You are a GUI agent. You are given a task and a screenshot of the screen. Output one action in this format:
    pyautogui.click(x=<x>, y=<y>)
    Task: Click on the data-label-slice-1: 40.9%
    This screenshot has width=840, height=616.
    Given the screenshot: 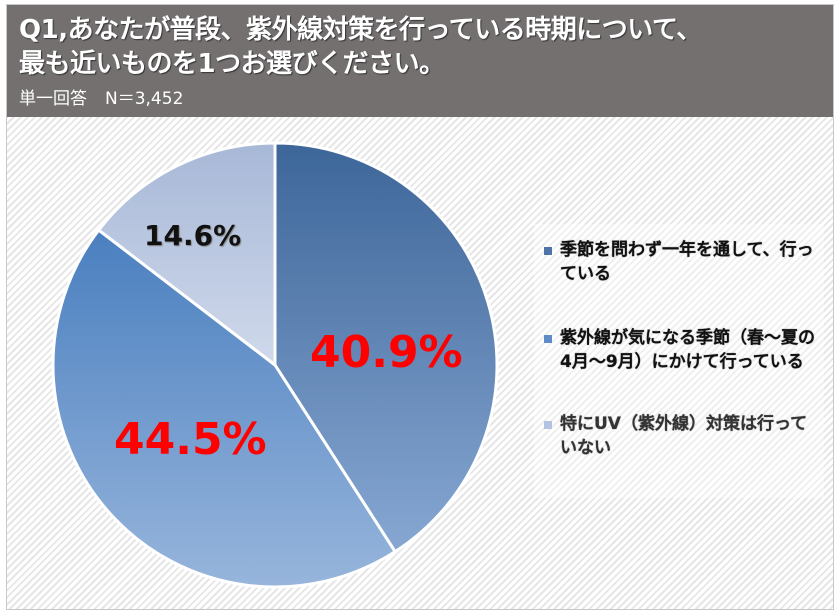 What is the action you would take?
    pyautogui.click(x=386, y=352)
    